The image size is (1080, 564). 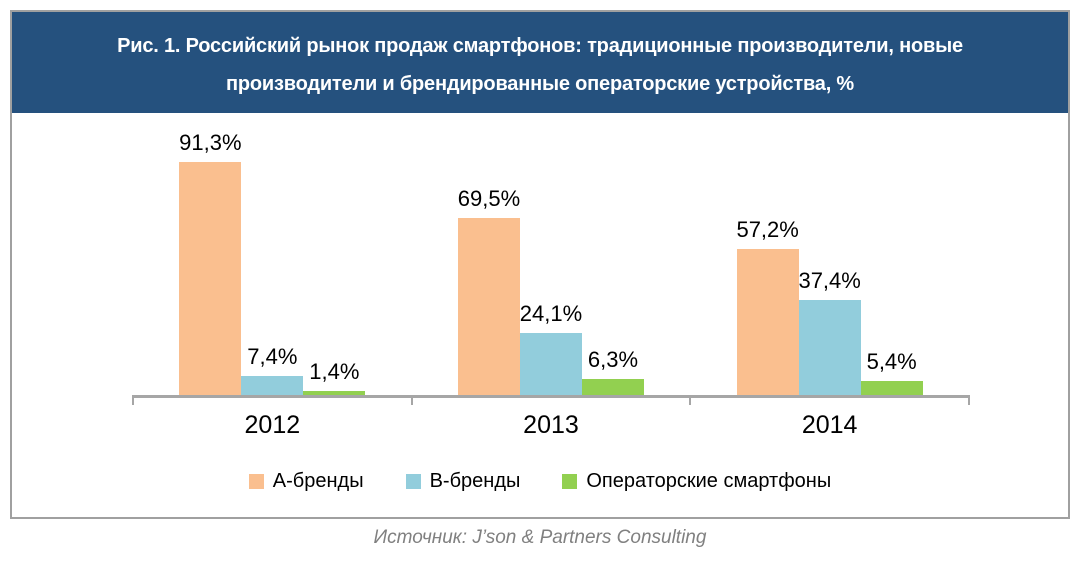 I want to click on value-label: 69,5%, so click(x=489, y=198).